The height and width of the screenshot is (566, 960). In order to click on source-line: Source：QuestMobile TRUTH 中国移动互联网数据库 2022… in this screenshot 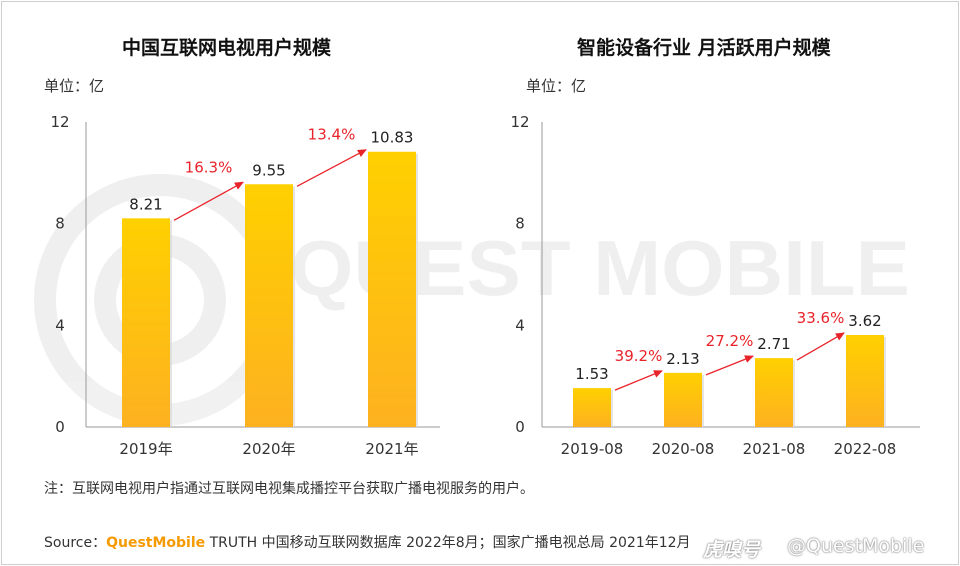, I will do `click(367, 542)`.